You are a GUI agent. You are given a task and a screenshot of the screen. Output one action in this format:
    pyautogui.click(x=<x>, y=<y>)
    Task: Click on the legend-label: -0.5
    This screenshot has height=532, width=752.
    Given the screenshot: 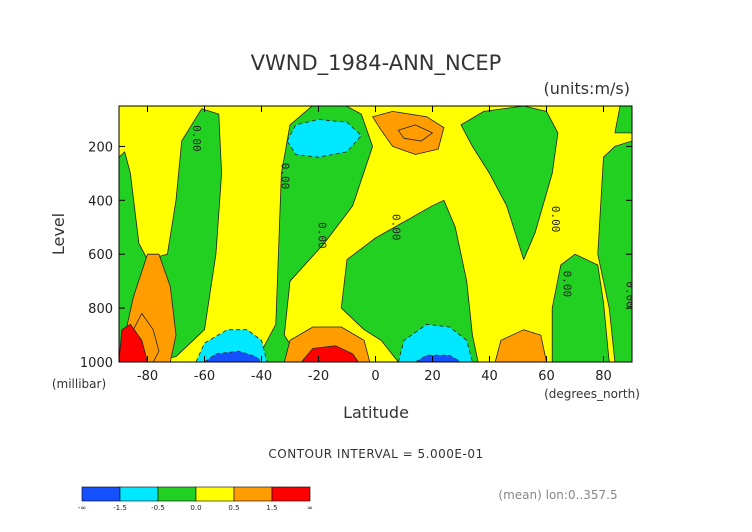 What is the action you would take?
    pyautogui.click(x=158, y=508)
    